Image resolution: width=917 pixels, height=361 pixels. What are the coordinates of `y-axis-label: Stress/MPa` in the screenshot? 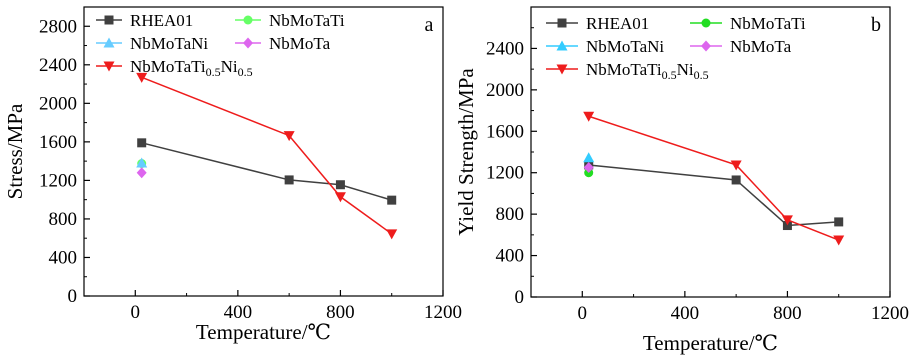 It's located at (15, 151).